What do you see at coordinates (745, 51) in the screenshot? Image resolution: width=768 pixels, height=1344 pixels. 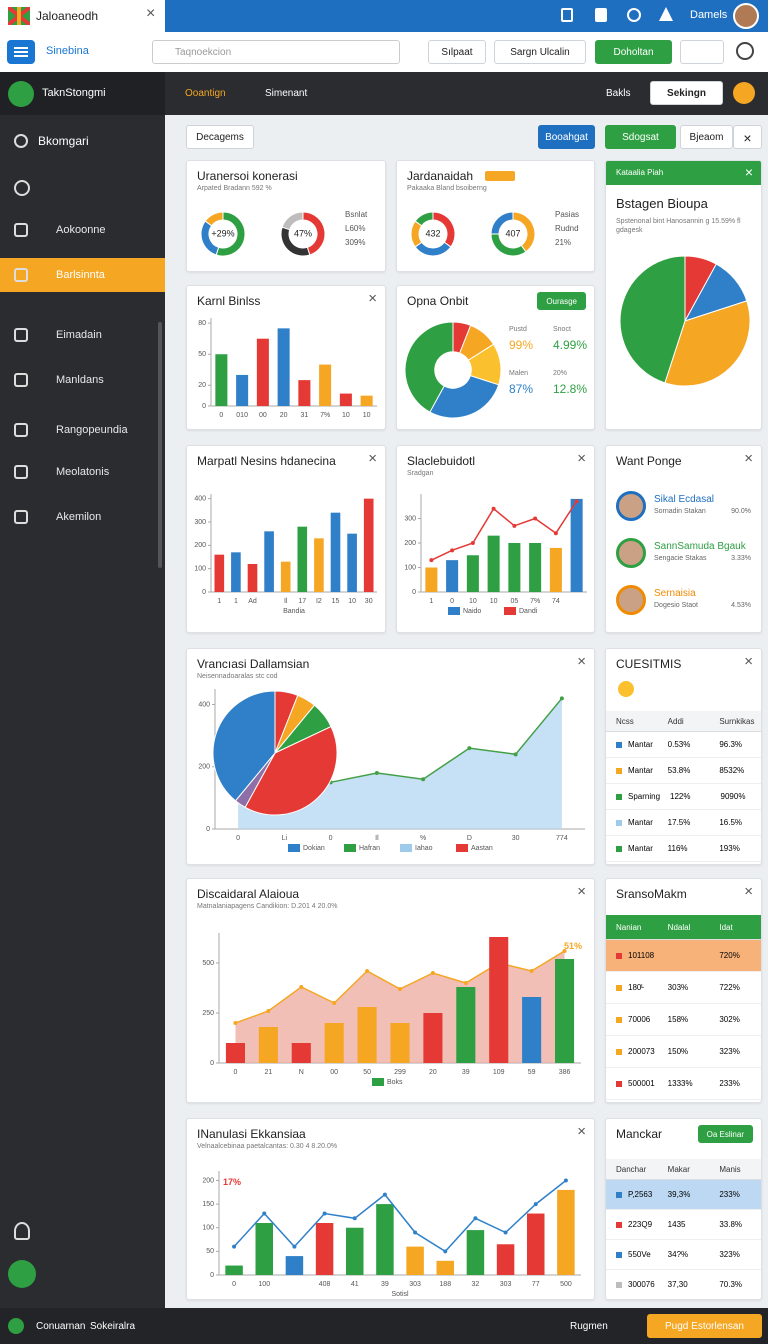 I see `settings-icon` at bounding box center [745, 51].